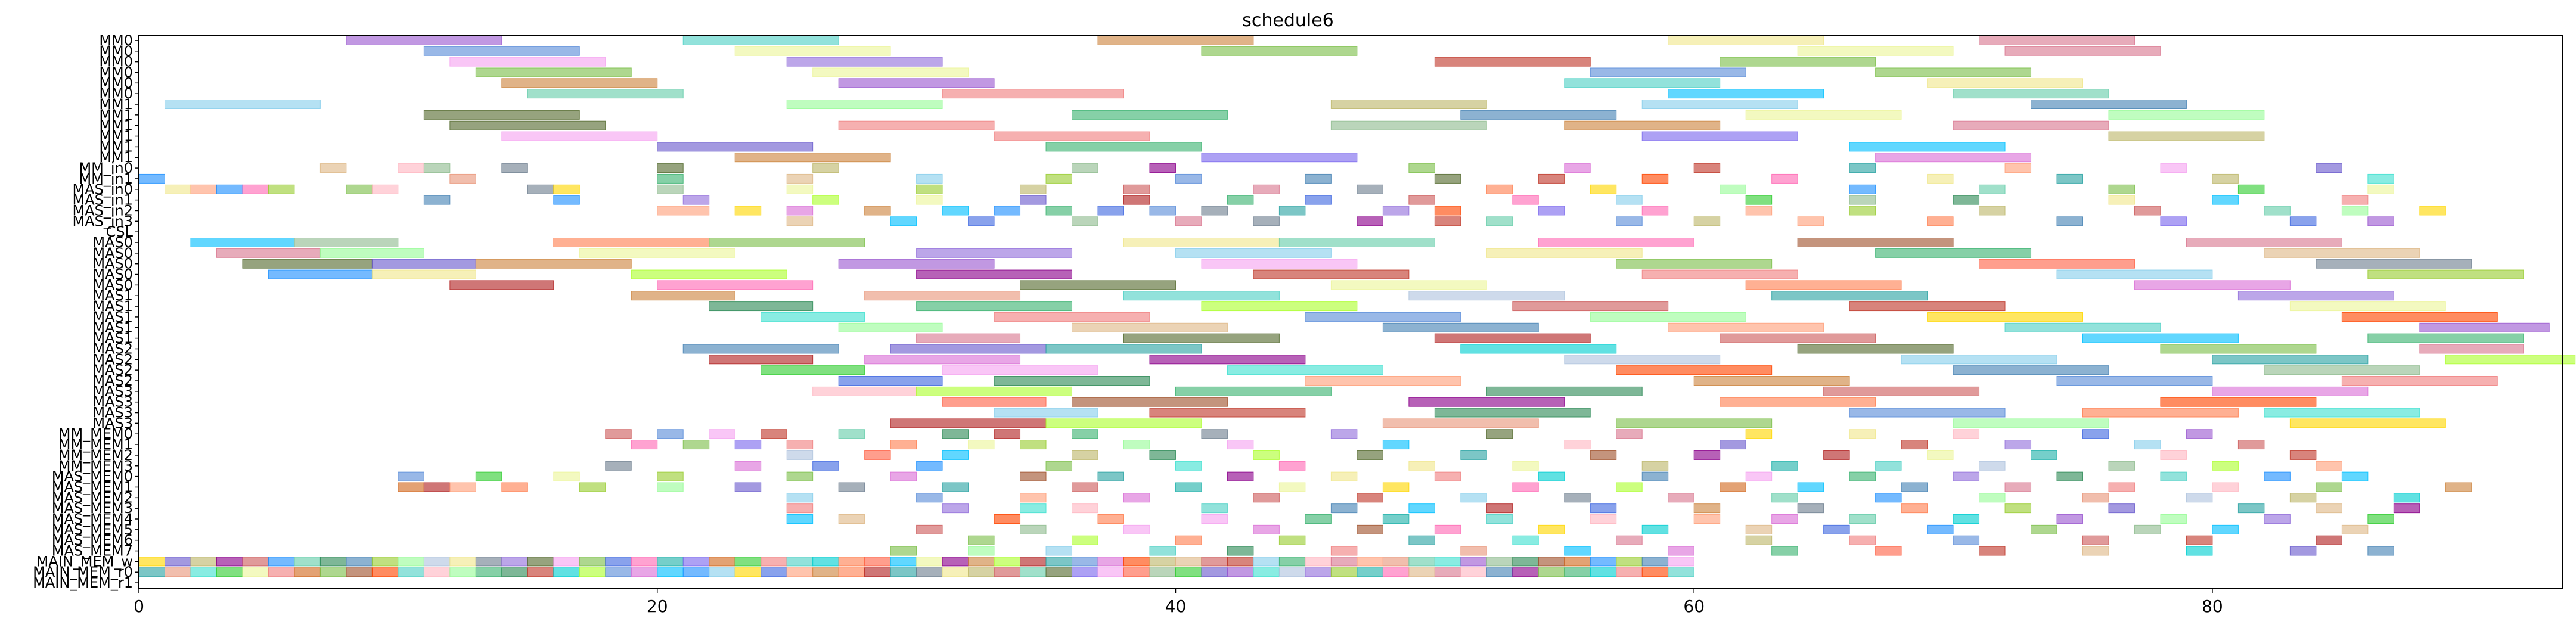 The height and width of the screenshot is (631, 2576). I want to click on y-tick-label: MAS_MEM6, so click(93, 540).